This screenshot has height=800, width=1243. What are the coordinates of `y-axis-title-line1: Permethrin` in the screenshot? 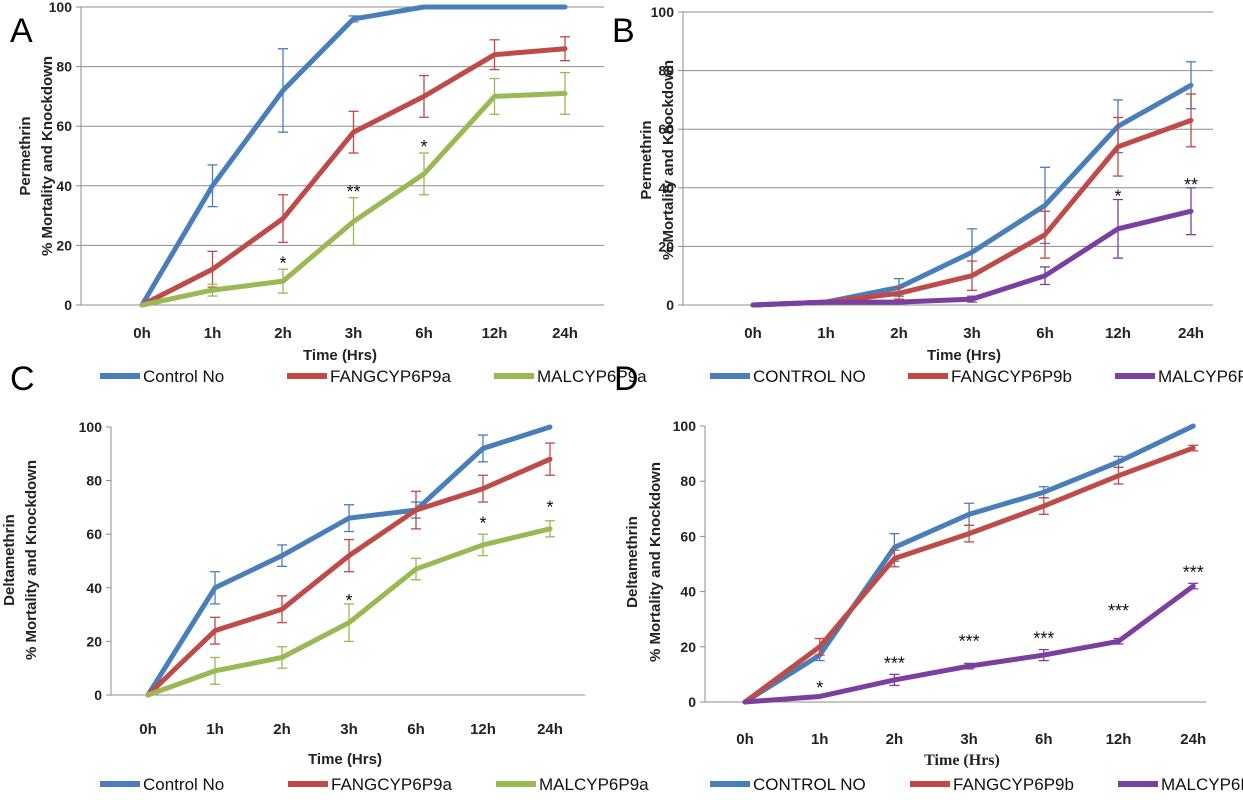 It's located at (25, 155).